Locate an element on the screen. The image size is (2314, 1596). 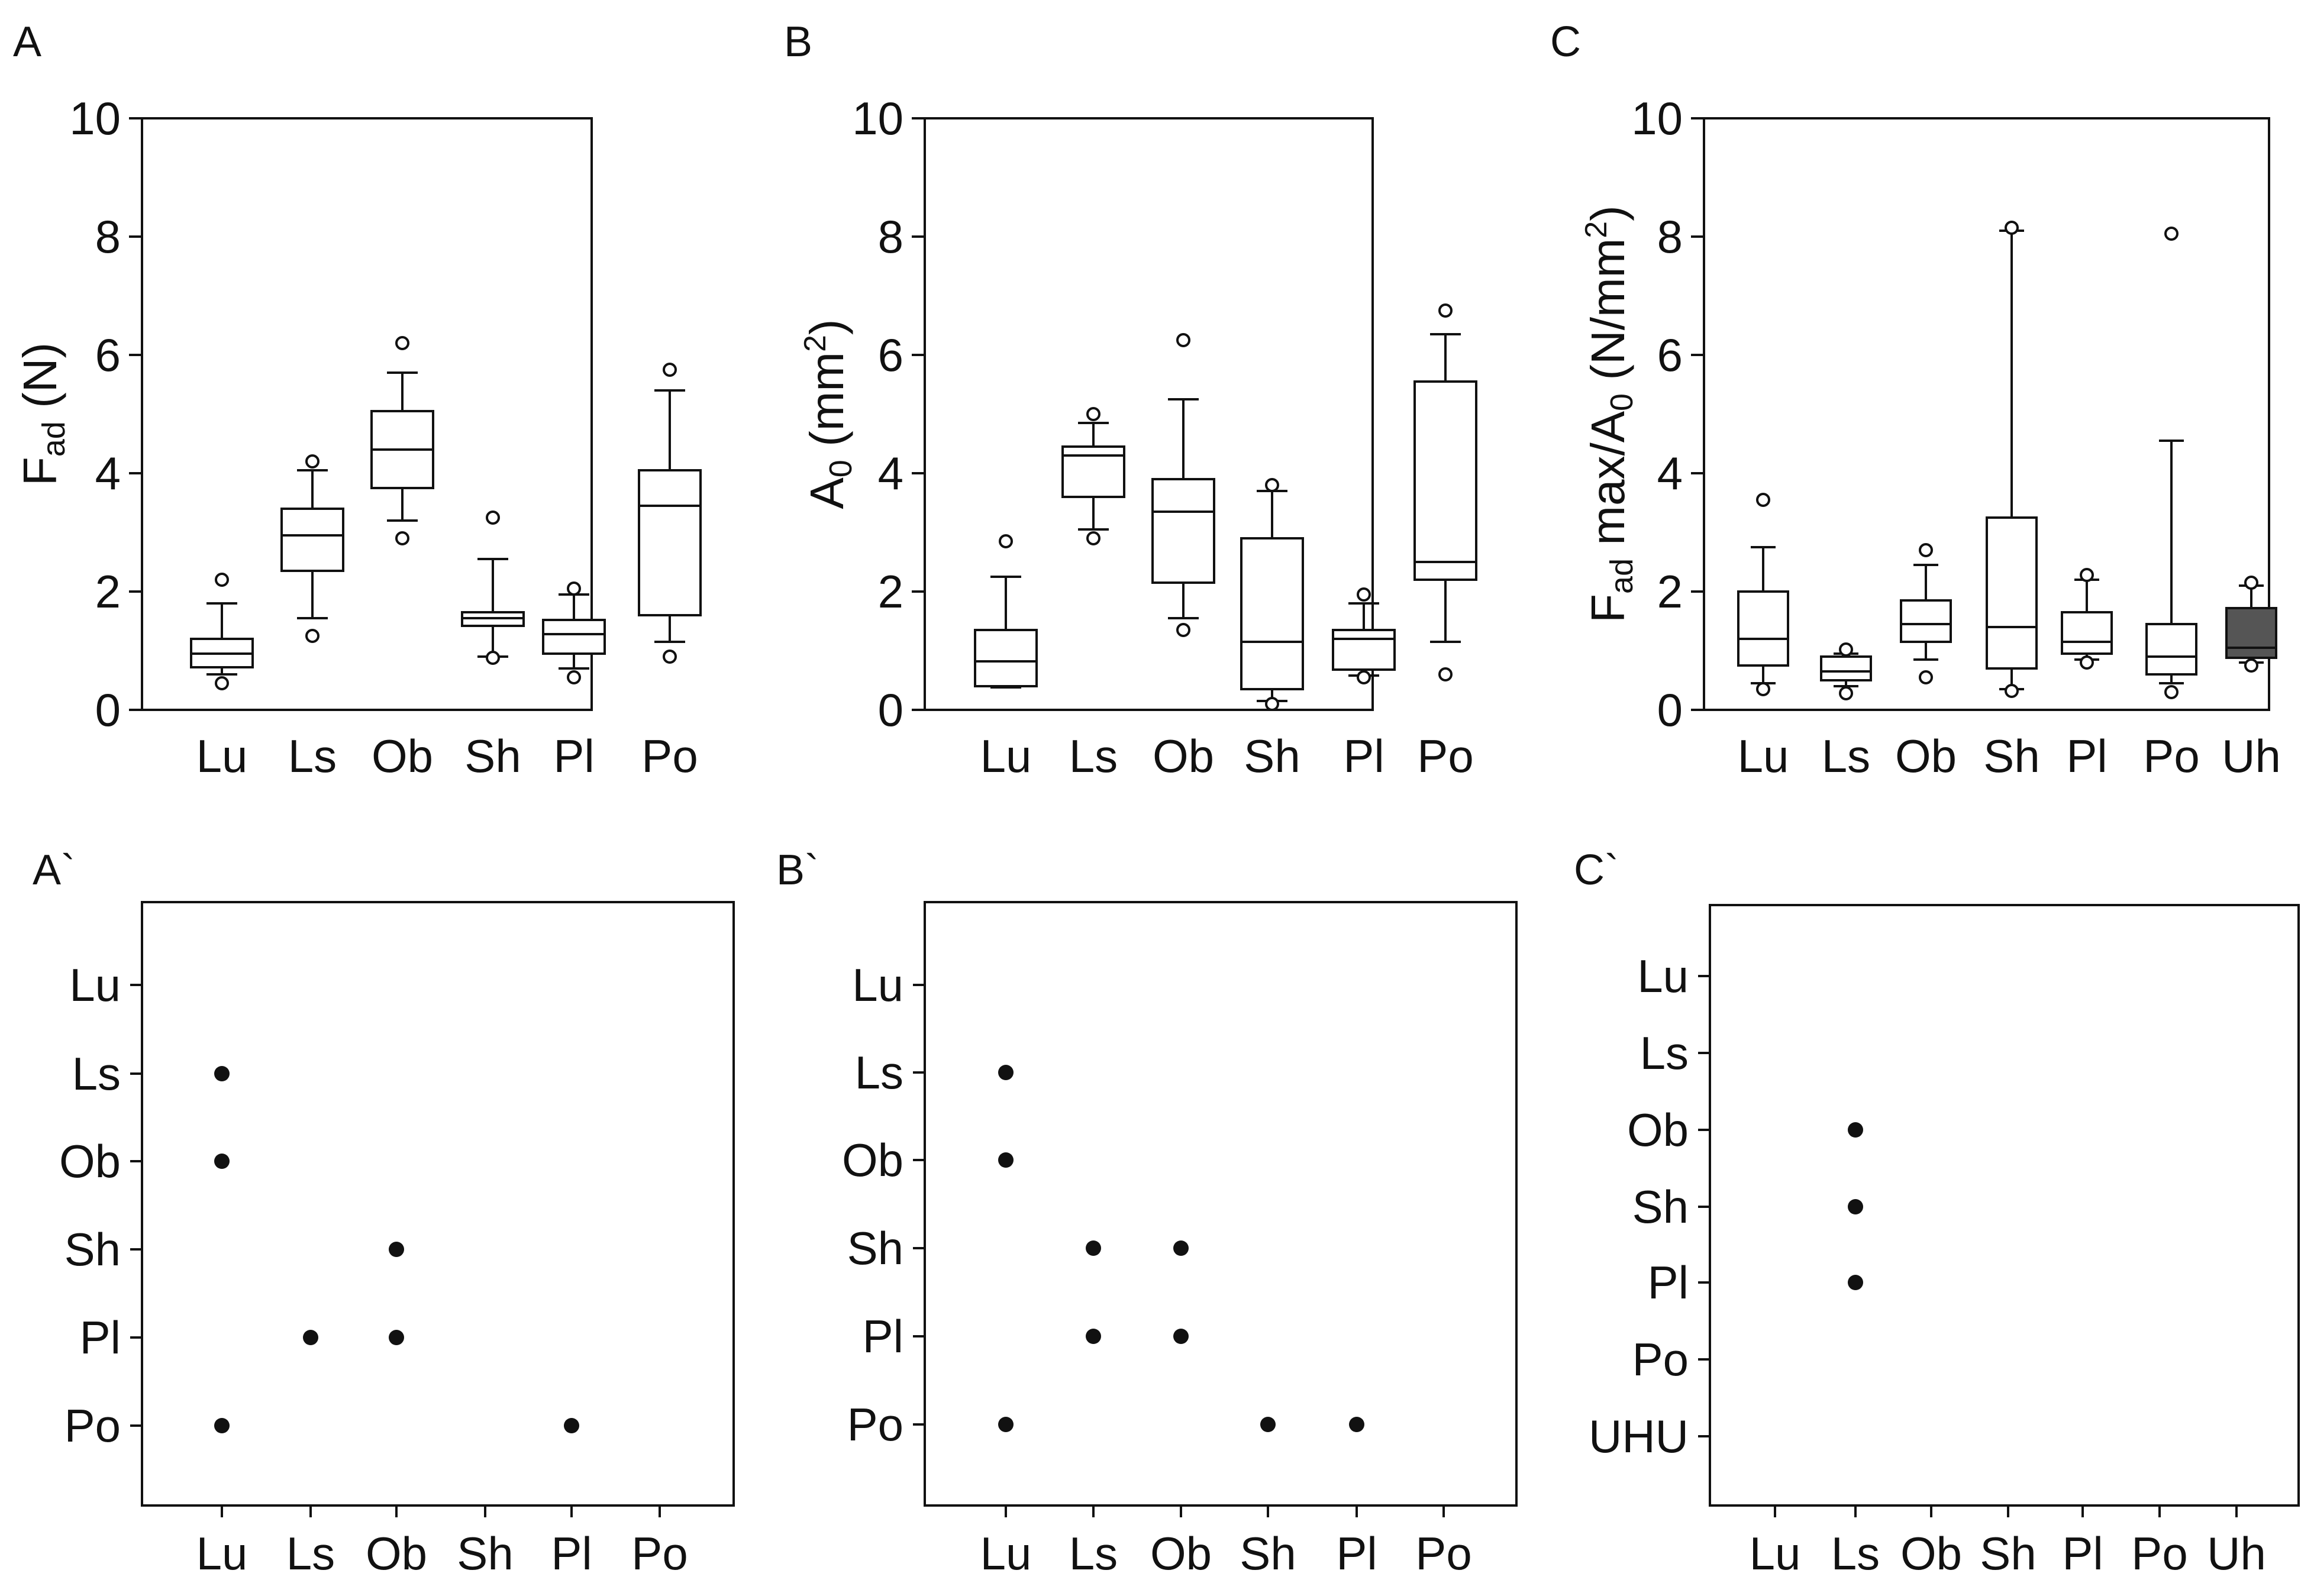
y-tick-label: Lu is located at coordinates (95, 985).